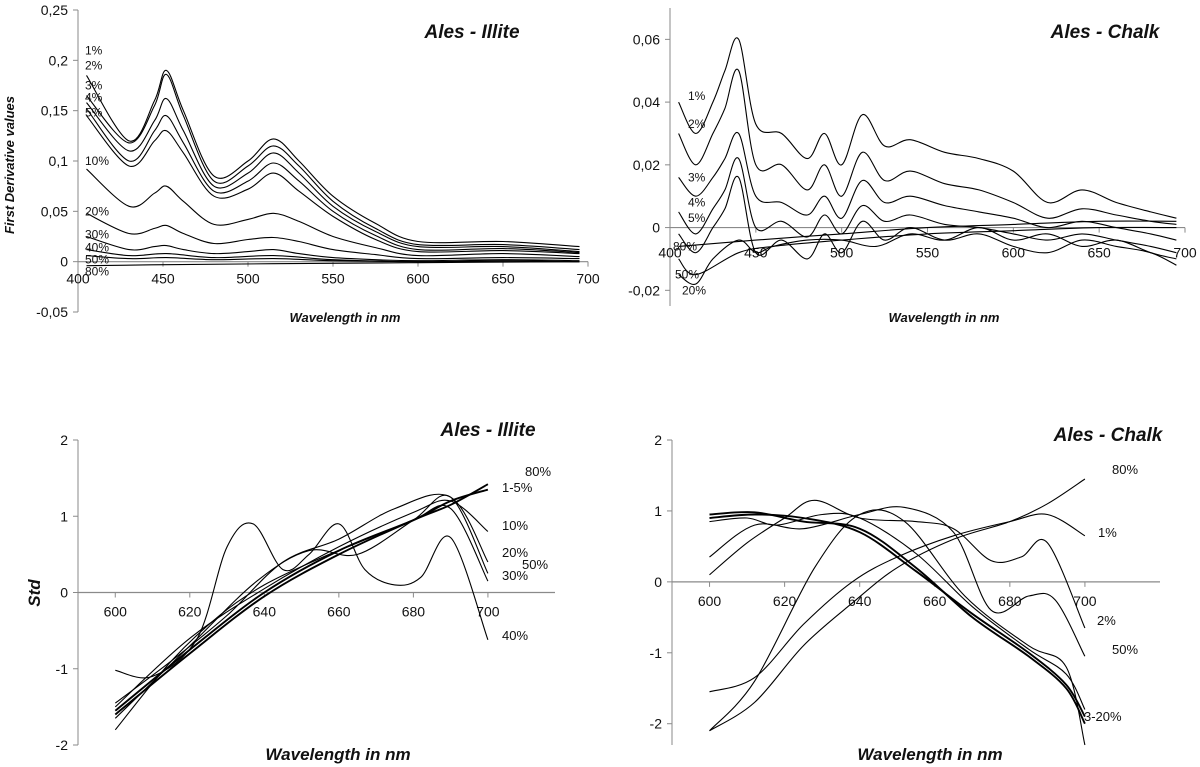 This screenshot has height=767, width=1200. I want to click on series-label: 30%, so click(97, 234).